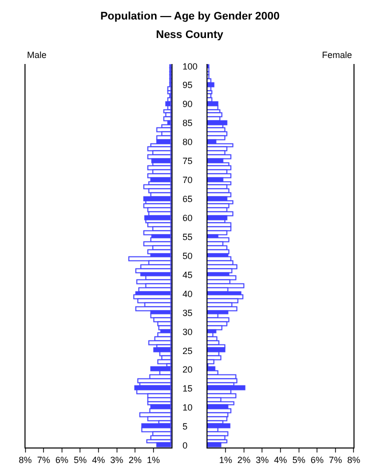 The width and height of the screenshot is (380, 475). I want to click on y-tick-label: 65, so click(187, 199).